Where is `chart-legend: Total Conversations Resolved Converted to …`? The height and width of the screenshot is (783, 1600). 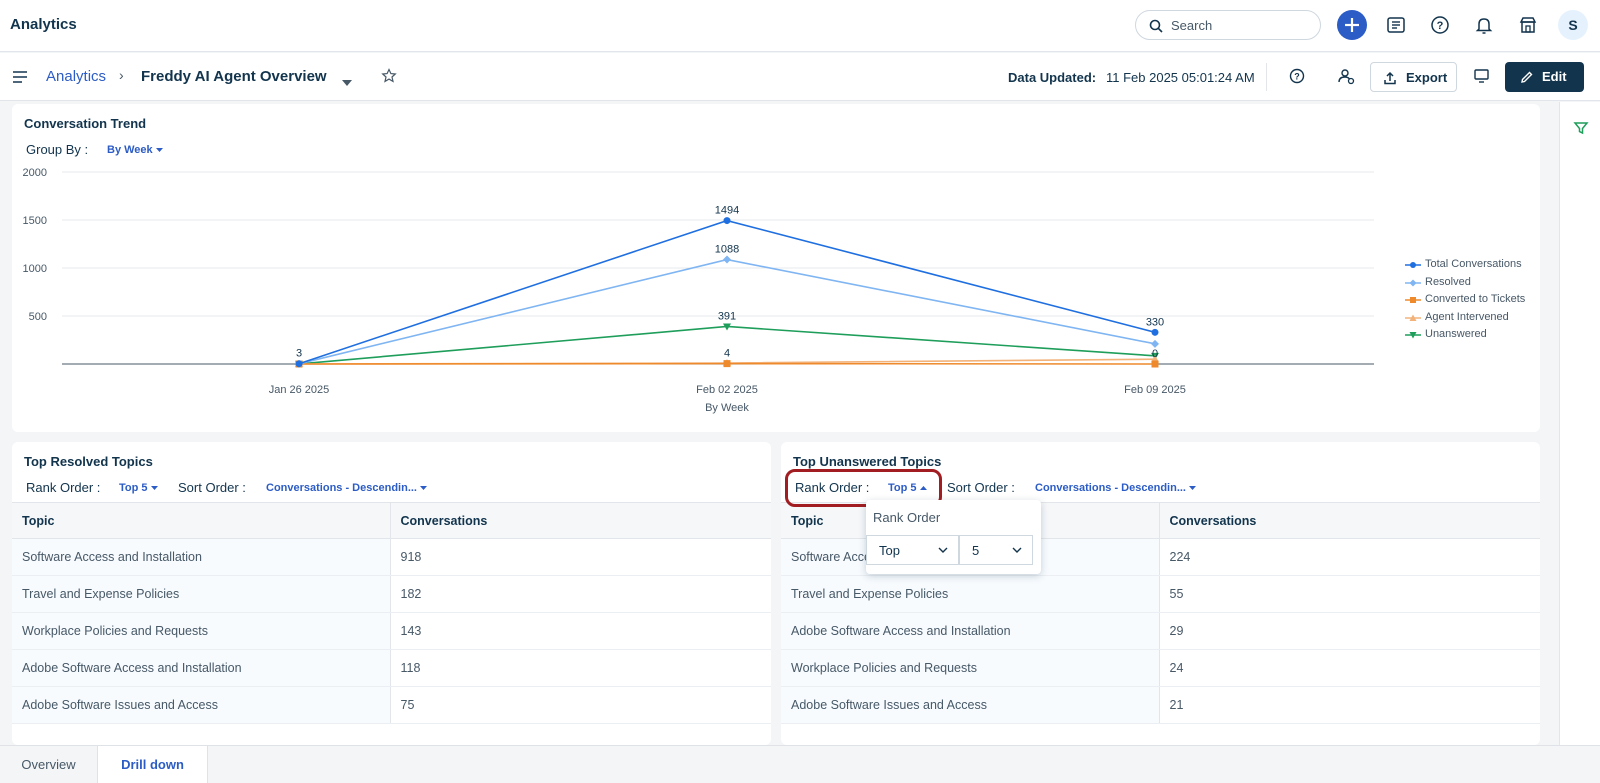
chart-legend: Total Conversations Resolved Converted to … is located at coordinates (1465, 300).